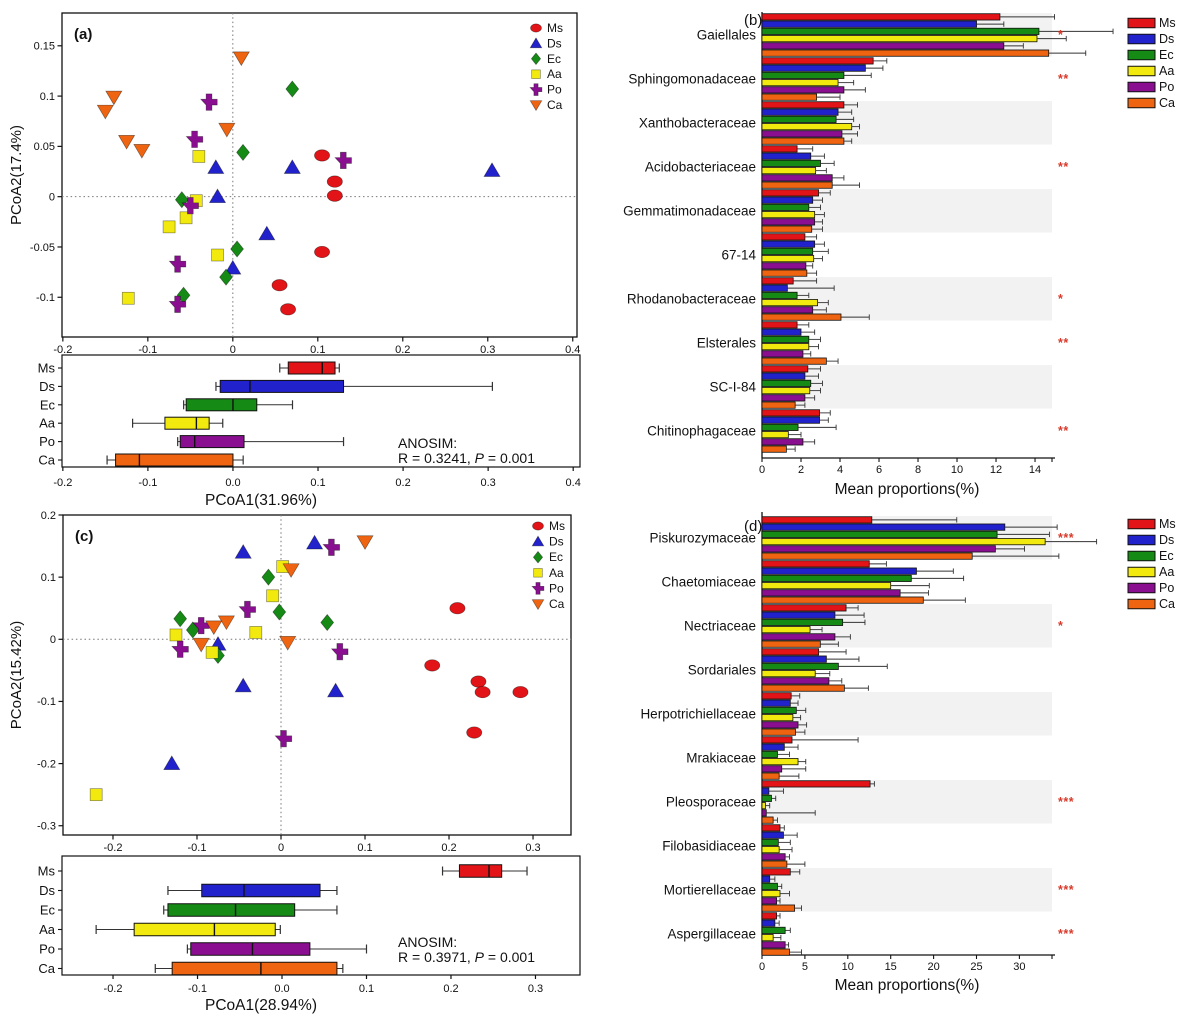 This screenshot has height=1017, width=1202. What do you see at coordinates (891, 967) in the screenshot?
I see `x-axis-tick-label: 15` at bounding box center [891, 967].